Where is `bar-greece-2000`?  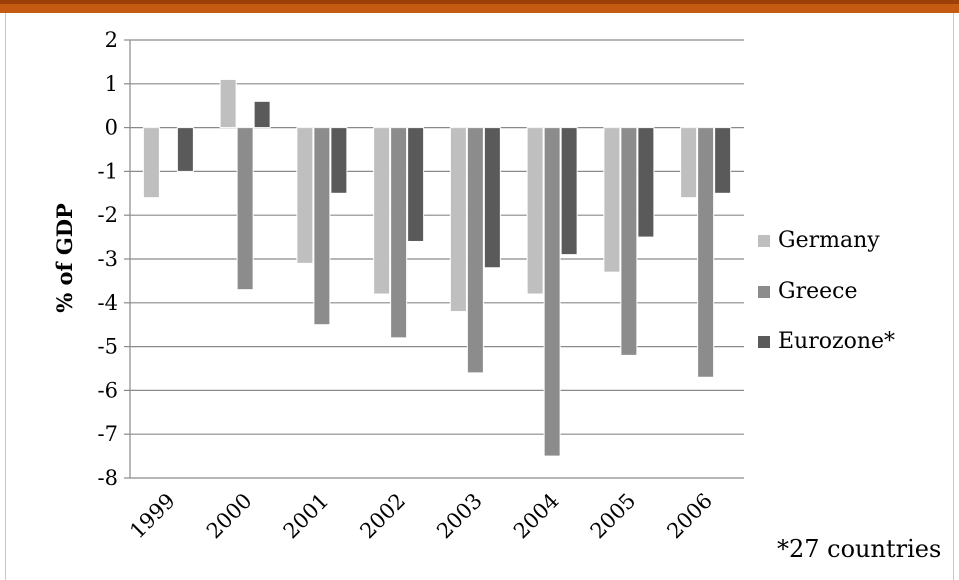
bar-greece-2000 is located at coordinates (245, 209).